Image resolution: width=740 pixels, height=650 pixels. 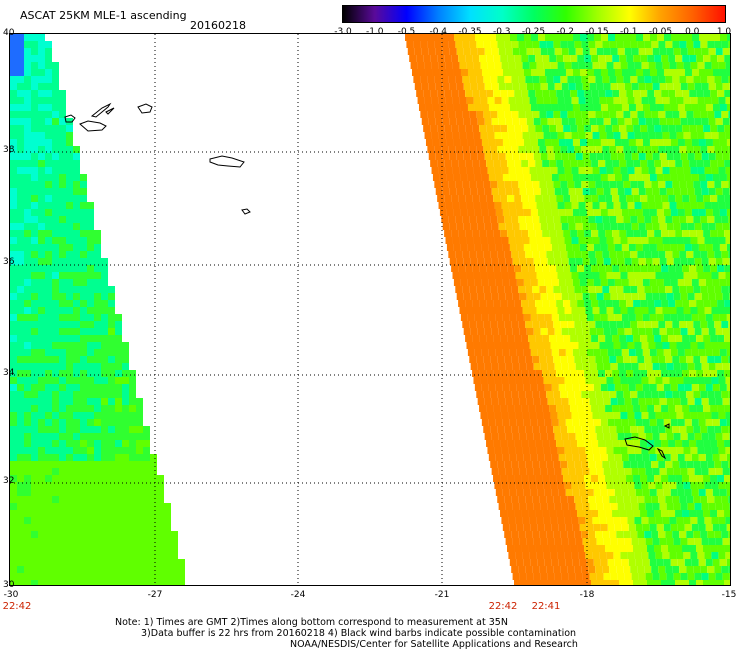 I want to click on island-outline, so click(x=101, y=110).